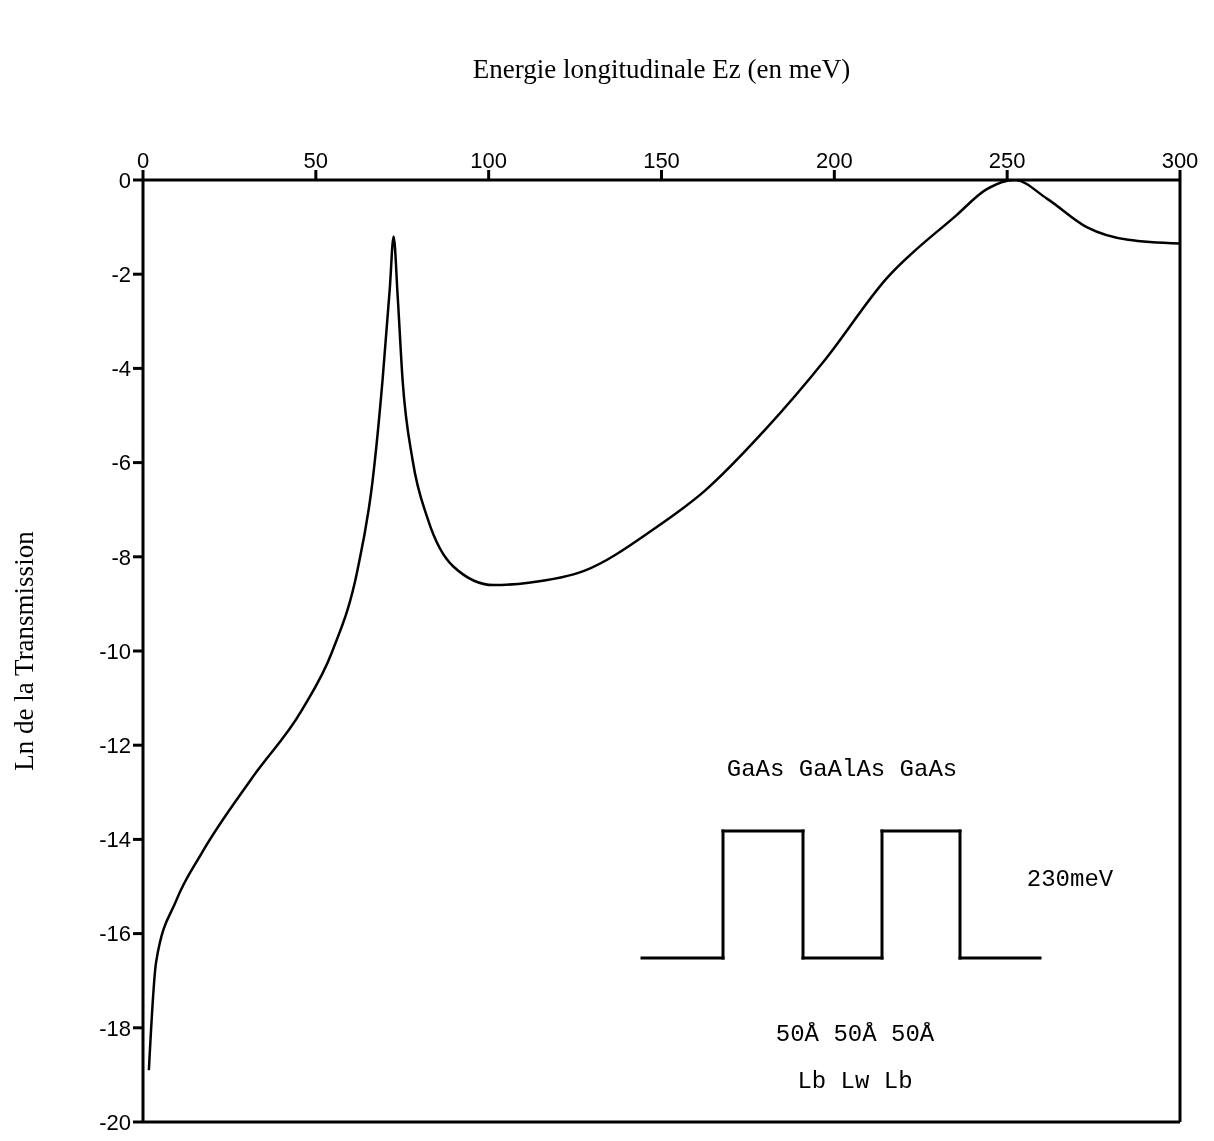 The image size is (1214, 1141). What do you see at coordinates (121, 463) in the screenshot?
I see `y-tick-label: -6` at bounding box center [121, 463].